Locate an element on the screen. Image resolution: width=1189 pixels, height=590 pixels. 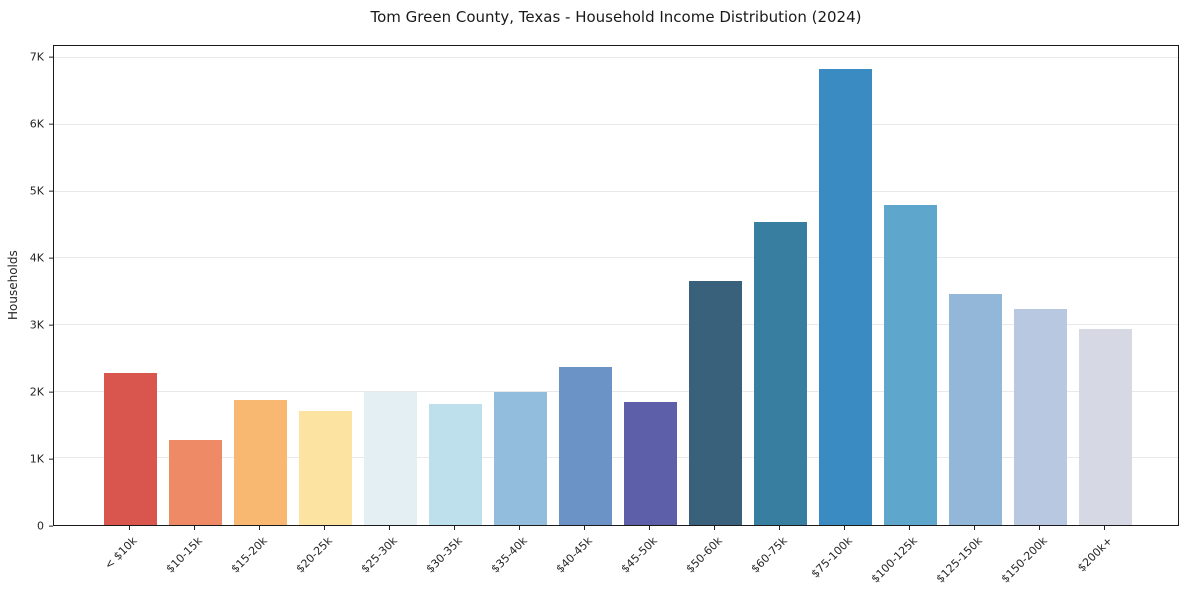
bar-$150-200k is located at coordinates (1040, 416).